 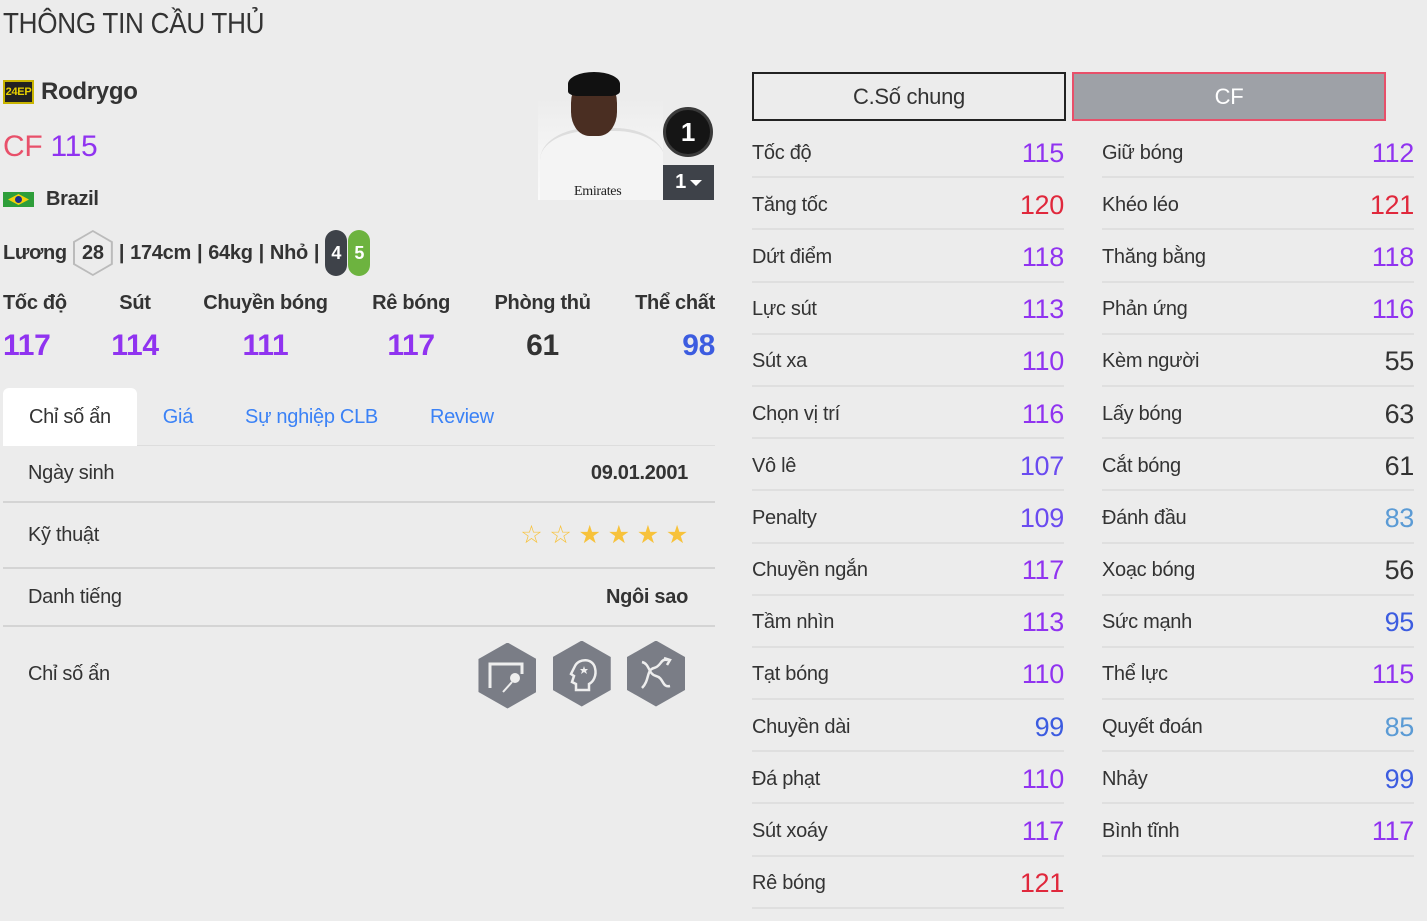 I want to click on tab-0: Chỉ số ẩn, so click(x=70, y=417).